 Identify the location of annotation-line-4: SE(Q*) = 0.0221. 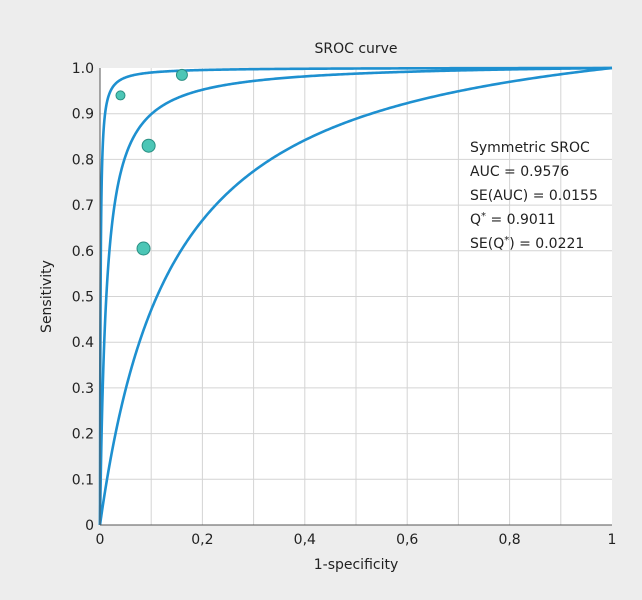
(527, 243).